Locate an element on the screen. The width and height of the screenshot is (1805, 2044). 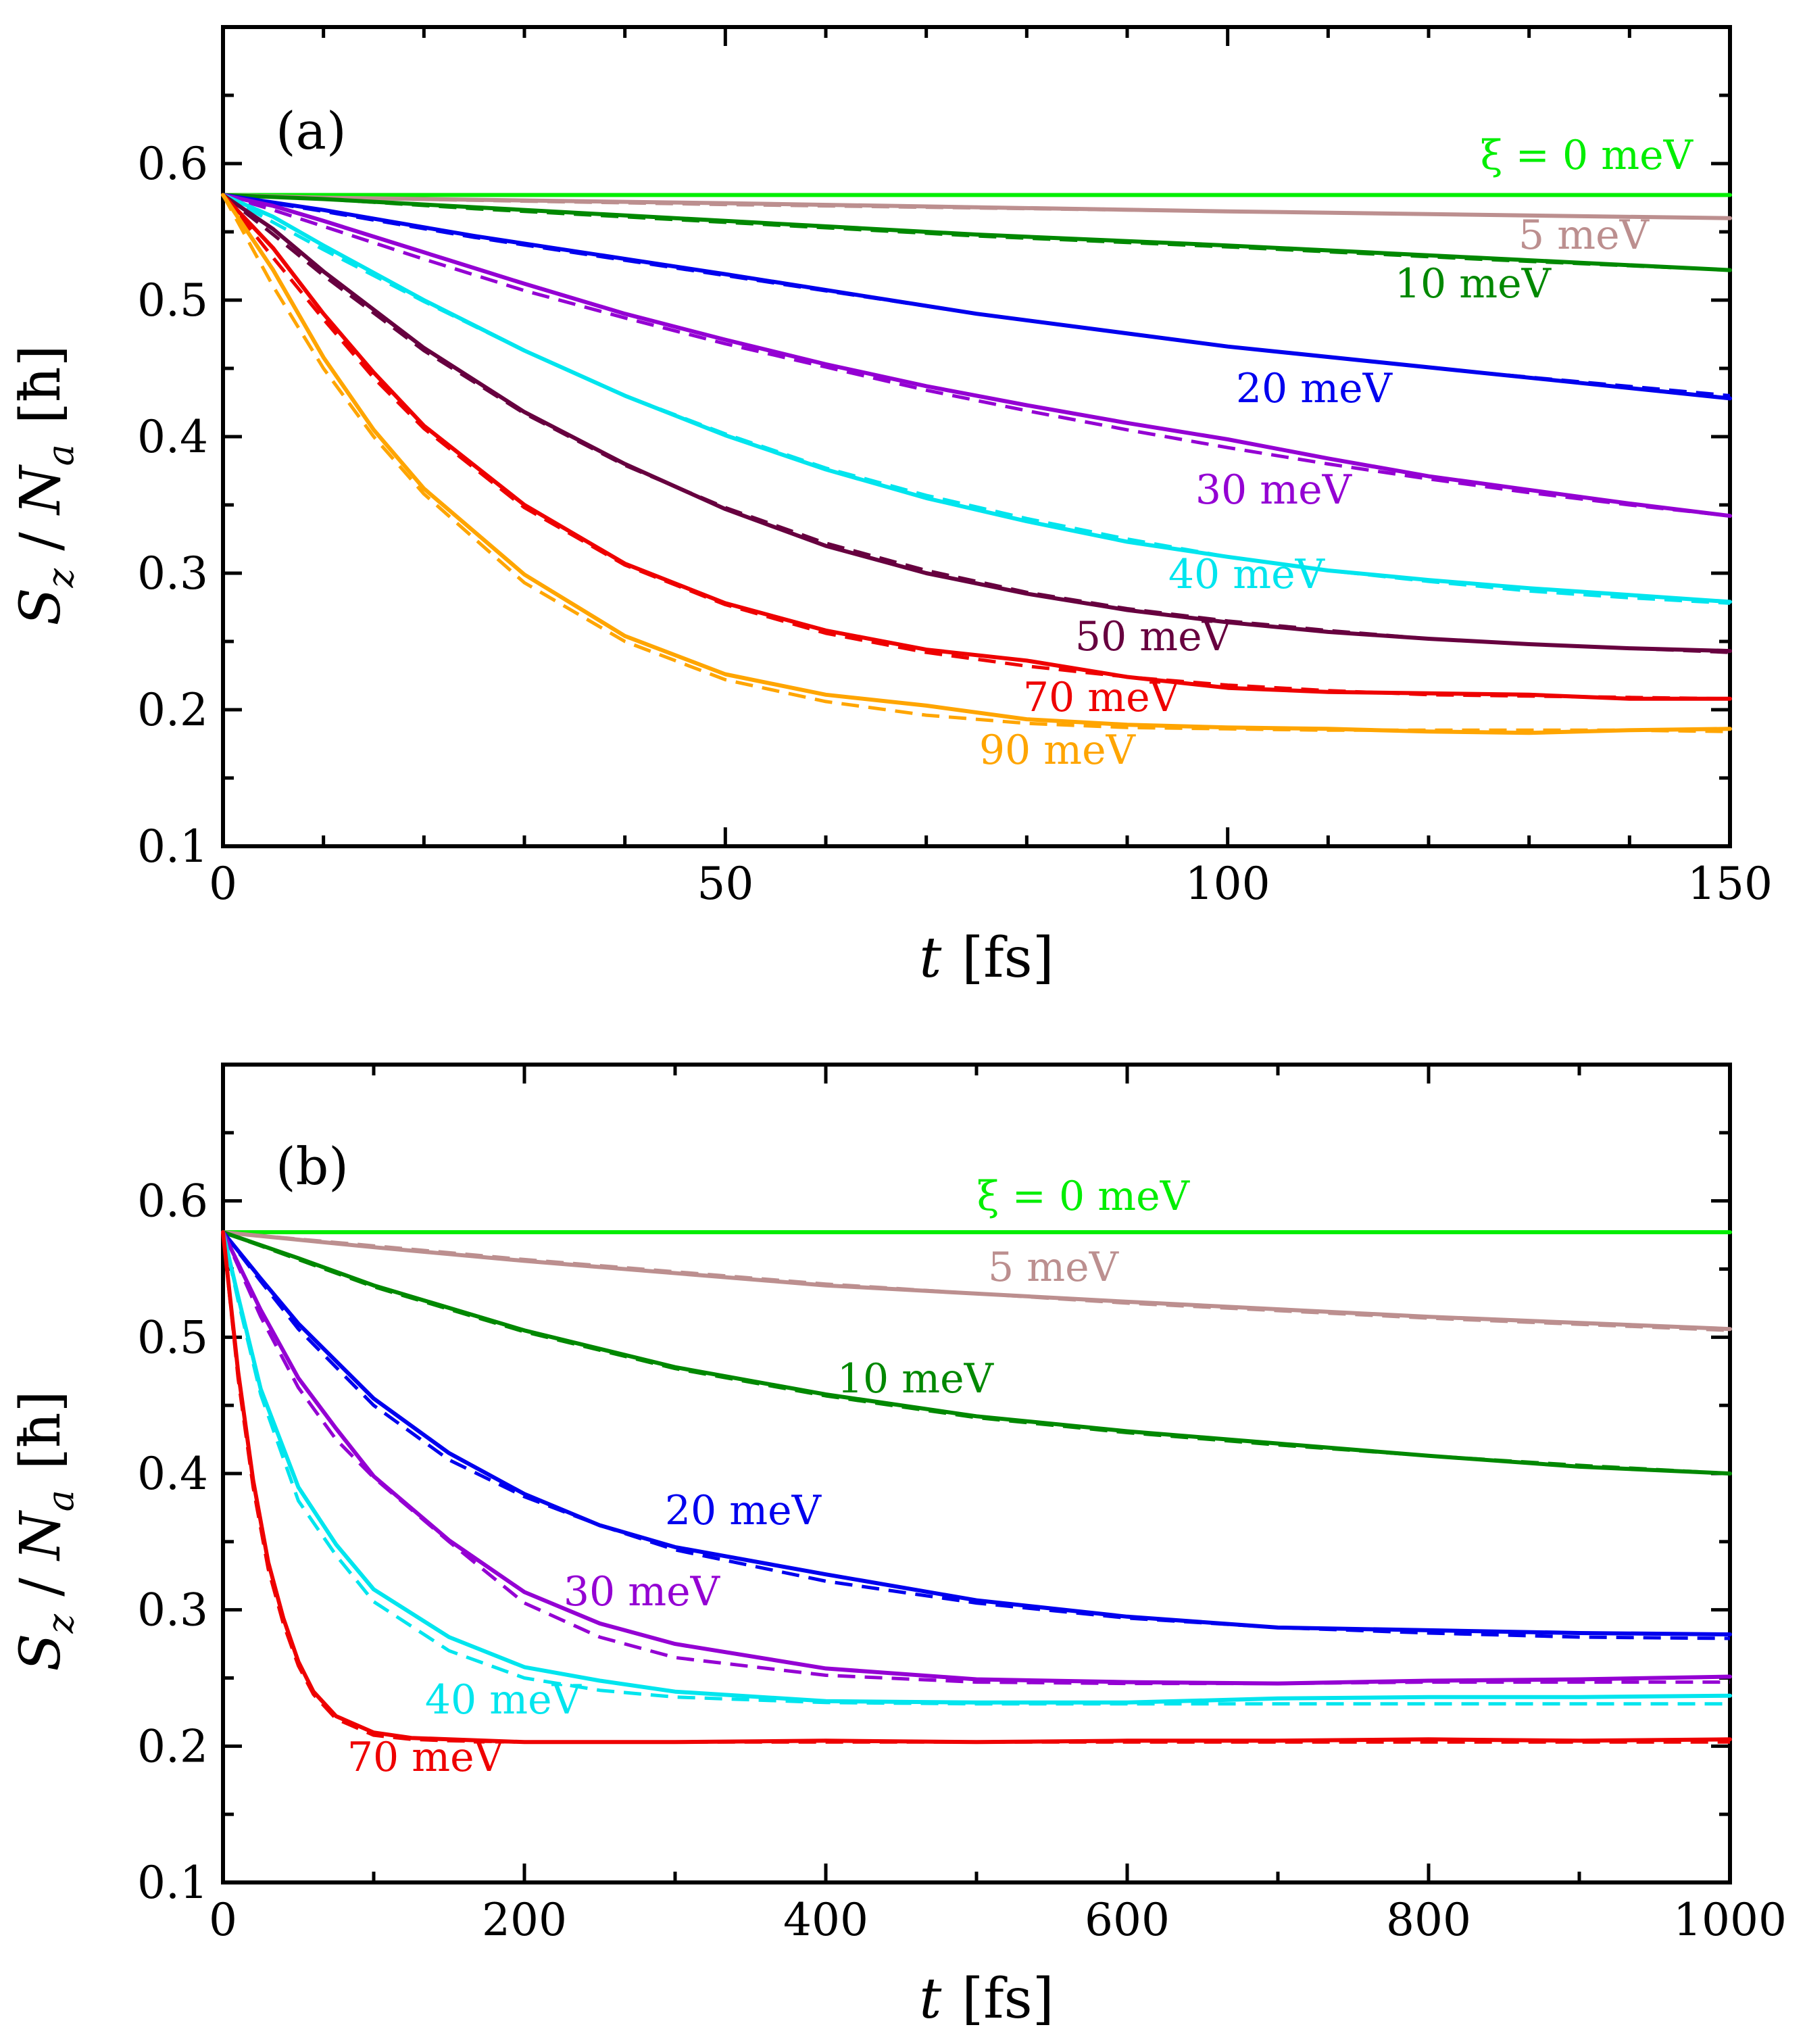
x-tick-label: 100 is located at coordinates (1227, 884).